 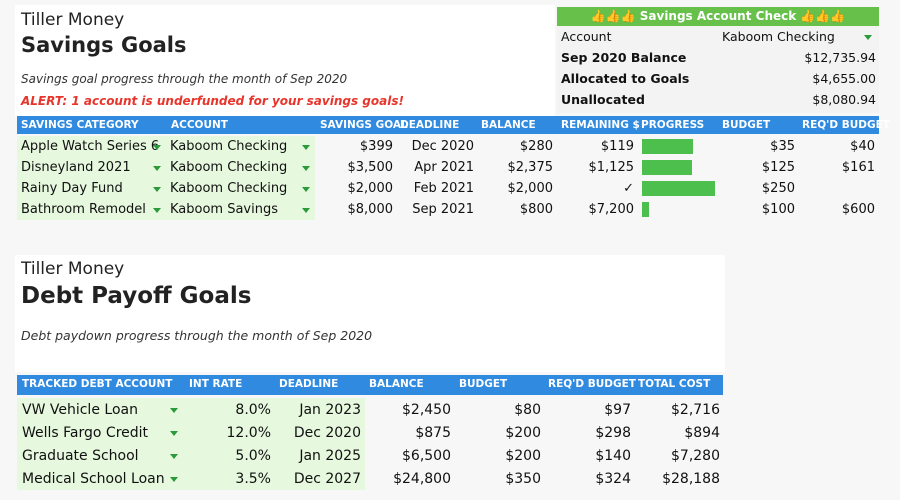 I want to click on cell: $35, so click(x=782, y=146).